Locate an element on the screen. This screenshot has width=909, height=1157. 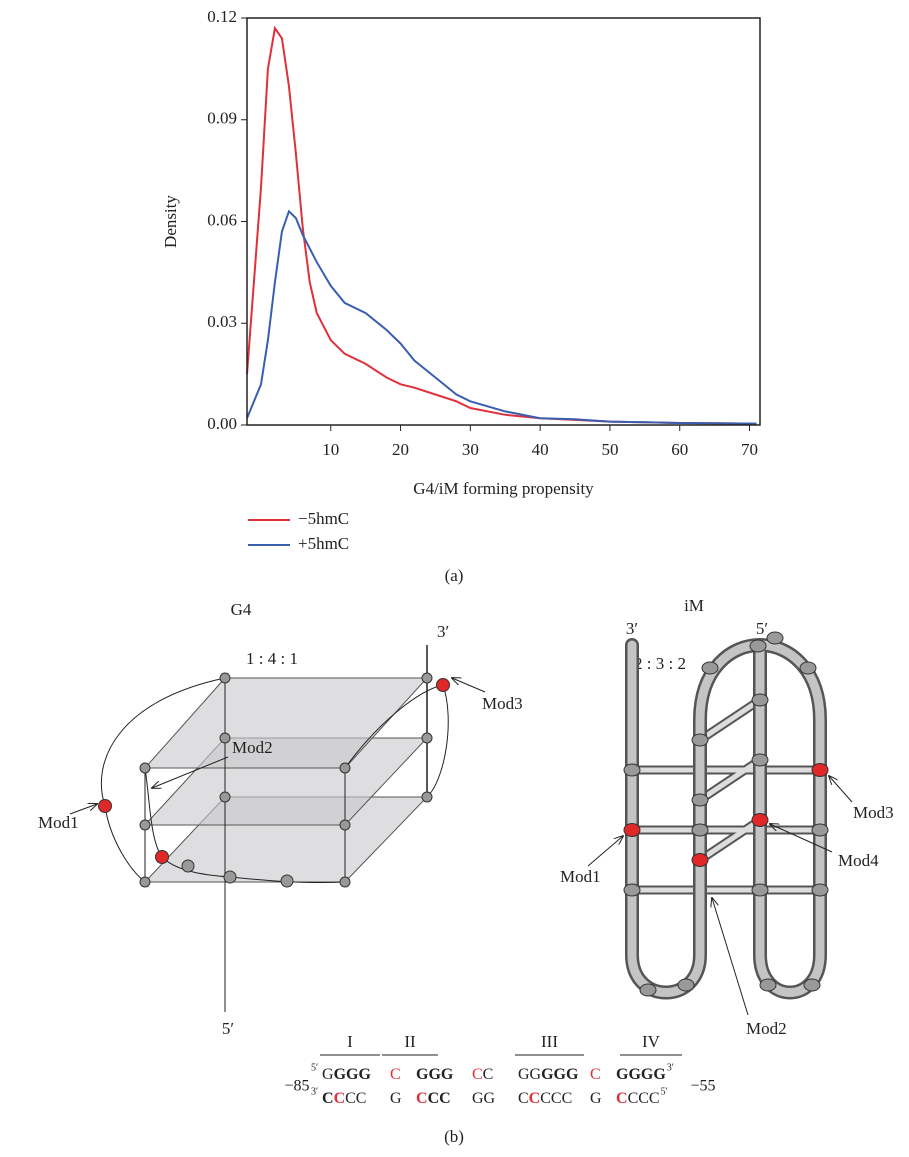
sequence-word: GG is located at coordinates (484, 1098).